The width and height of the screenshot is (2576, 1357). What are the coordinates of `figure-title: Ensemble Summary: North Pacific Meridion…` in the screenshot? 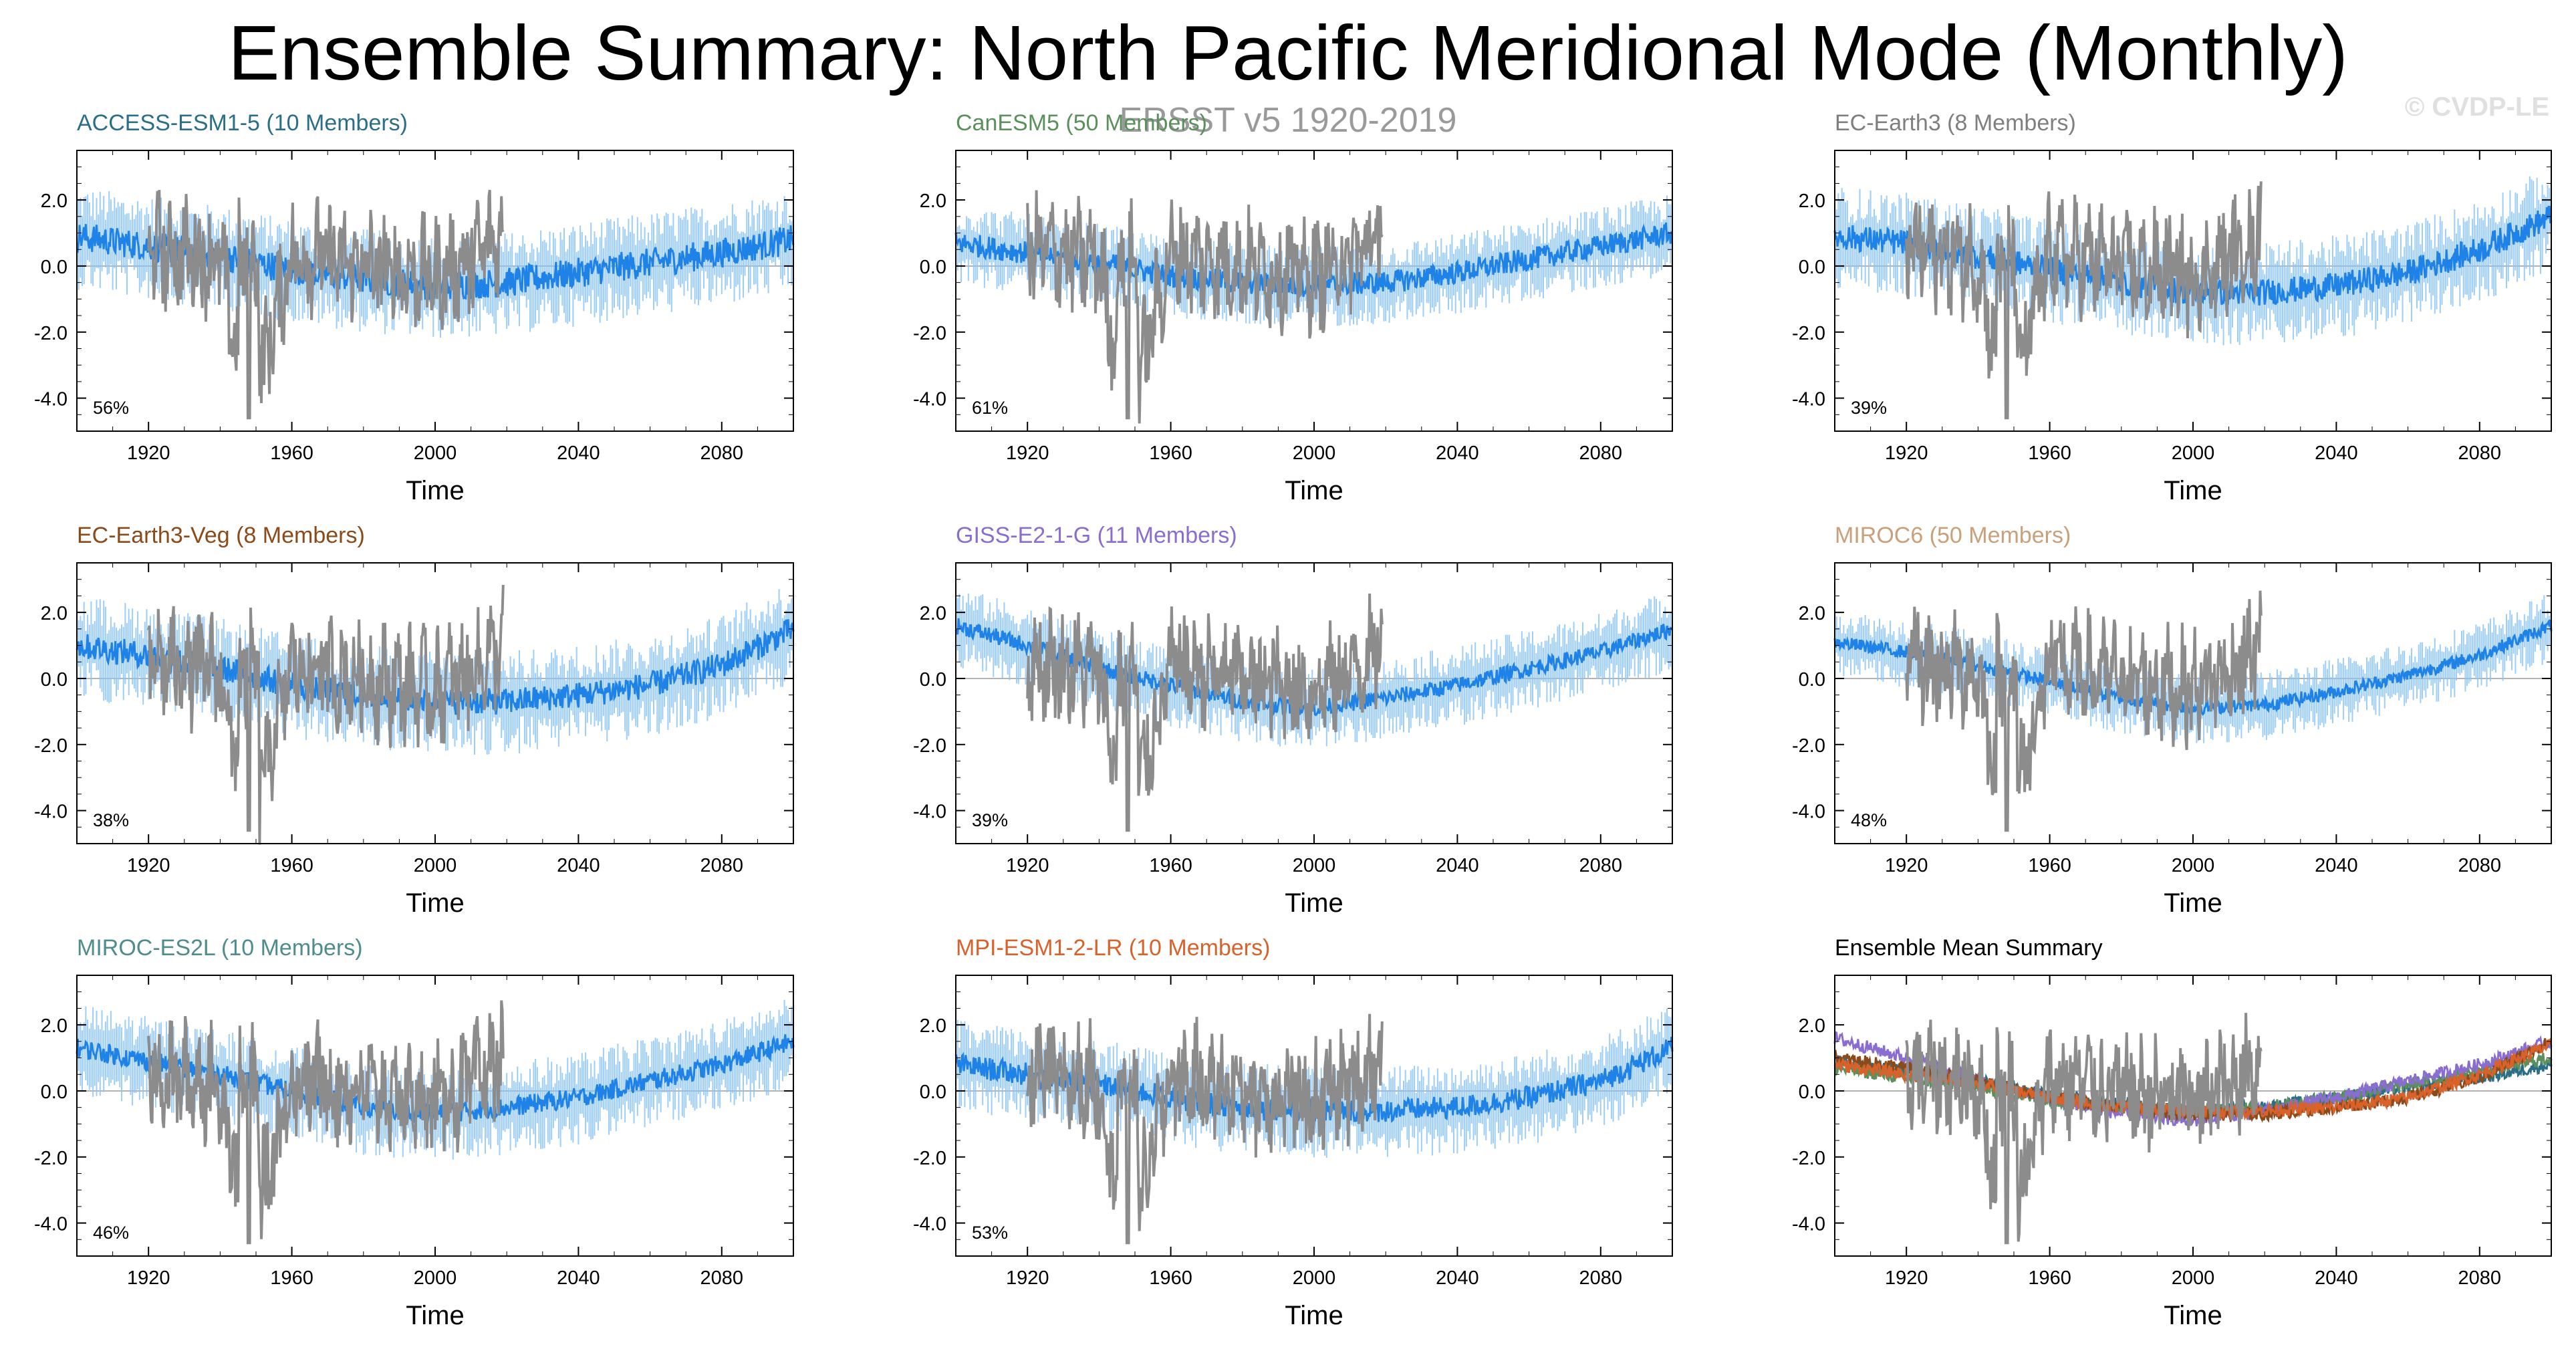 It's located at (1288, 52).